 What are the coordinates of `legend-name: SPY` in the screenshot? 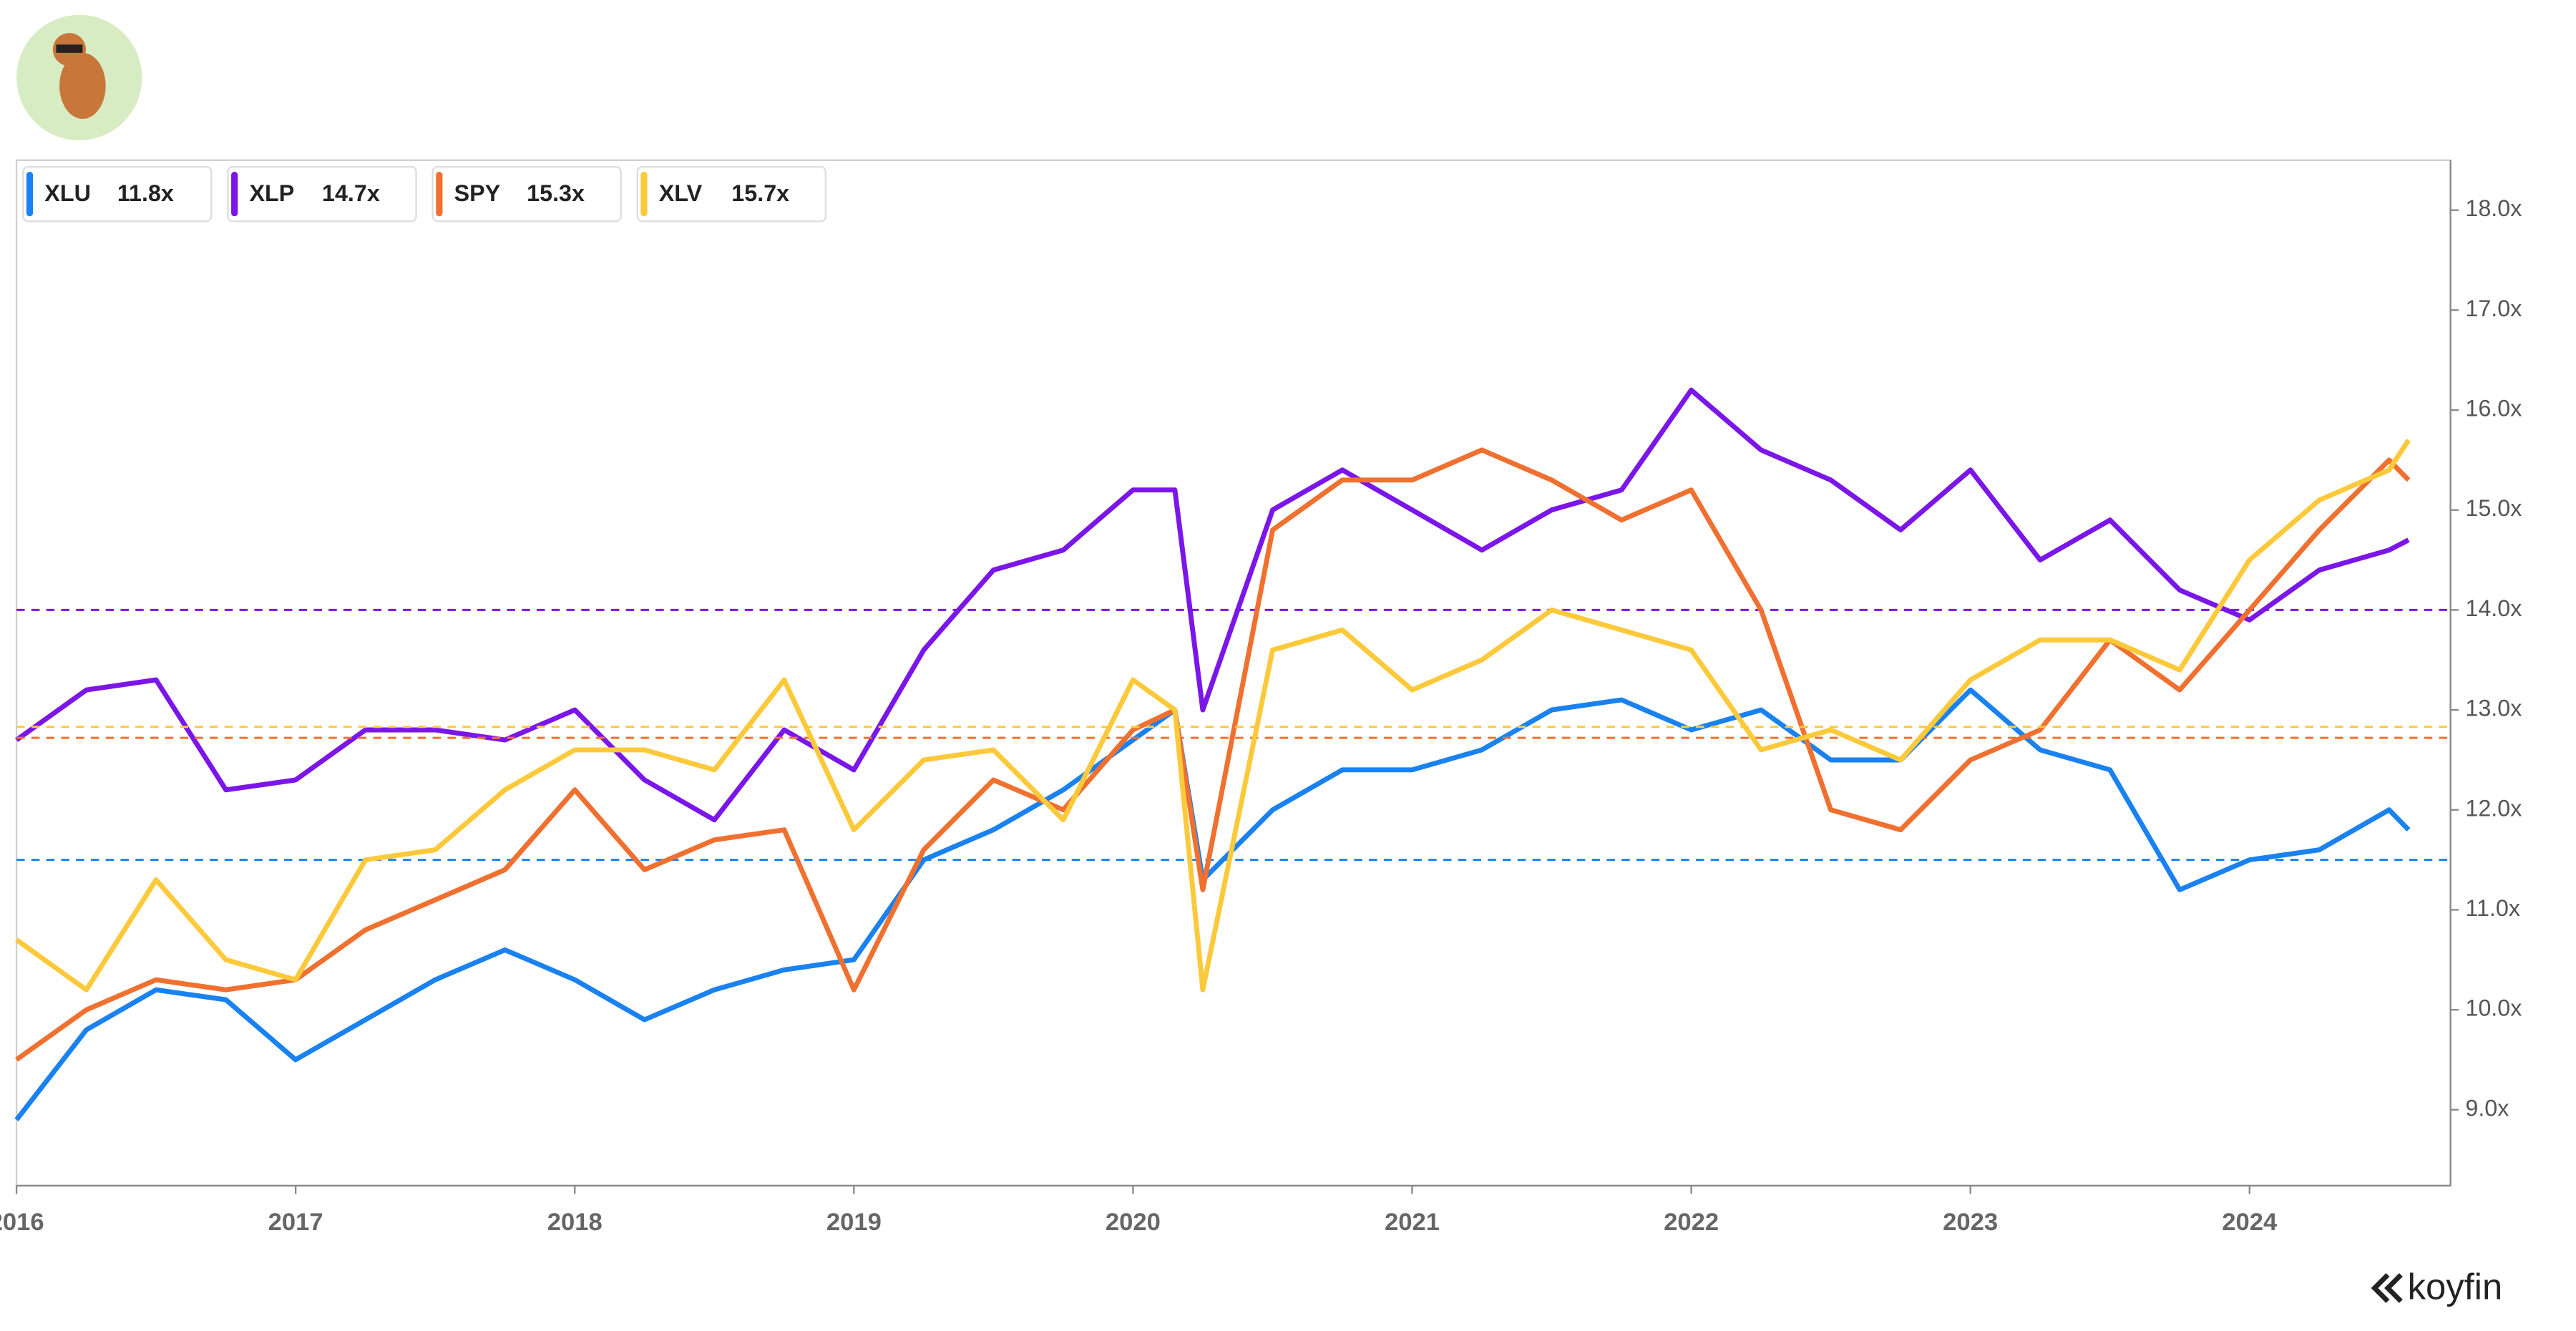 It's located at (478, 193).